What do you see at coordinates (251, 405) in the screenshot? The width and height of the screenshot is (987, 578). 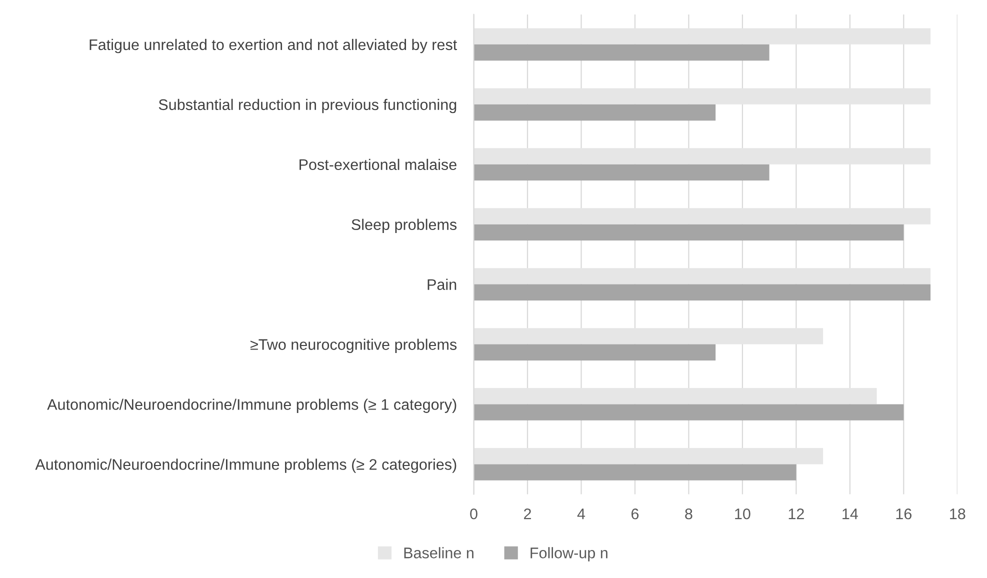 I see `y-tick-label: Autonomic/Neuroendocrine/Immune problems (≥ 1 category)` at bounding box center [251, 405].